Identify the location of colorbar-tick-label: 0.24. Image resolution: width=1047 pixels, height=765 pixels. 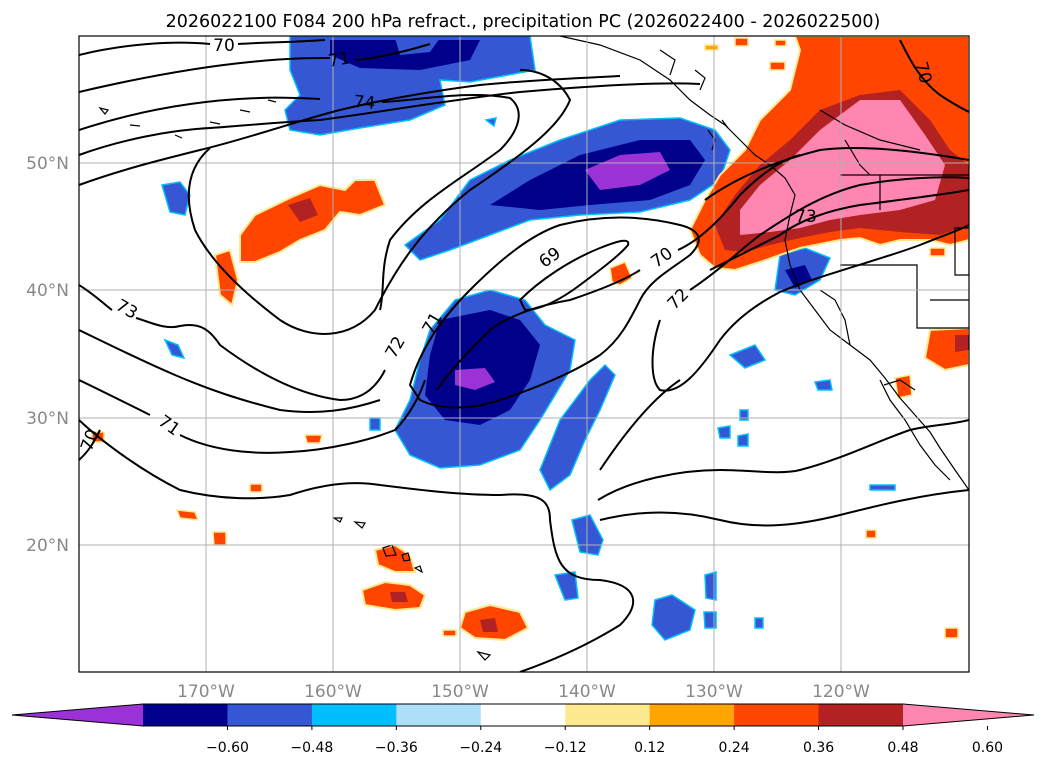
(734, 748).